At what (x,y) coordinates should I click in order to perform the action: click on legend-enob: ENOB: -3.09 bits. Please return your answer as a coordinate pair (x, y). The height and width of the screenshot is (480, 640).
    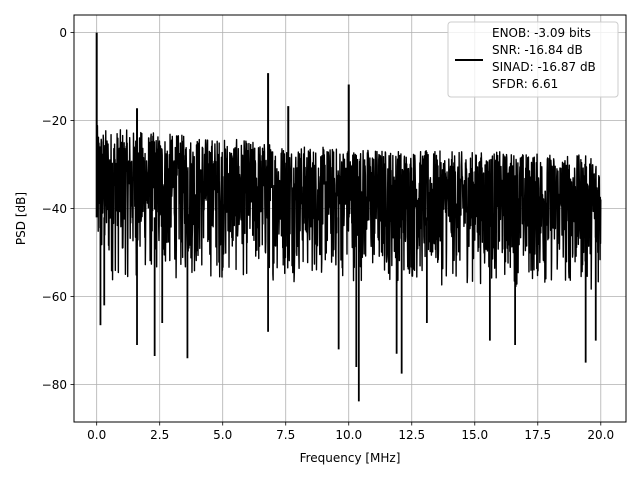
    Looking at the image, I should click on (541, 33).